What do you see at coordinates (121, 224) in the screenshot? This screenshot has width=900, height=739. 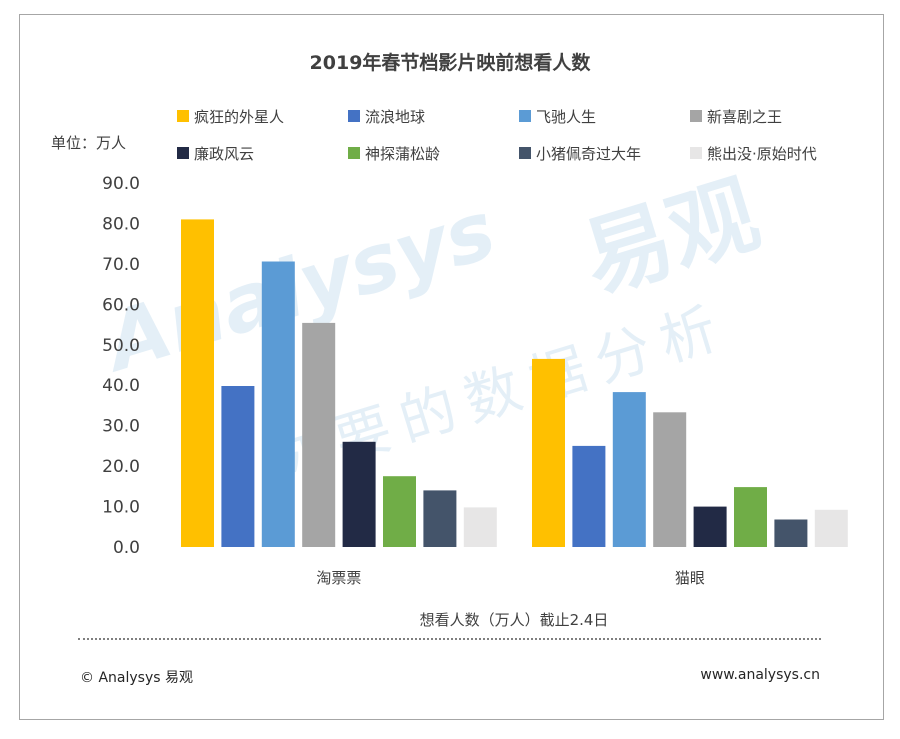 I see `y-tick-label: 80.0` at bounding box center [121, 224].